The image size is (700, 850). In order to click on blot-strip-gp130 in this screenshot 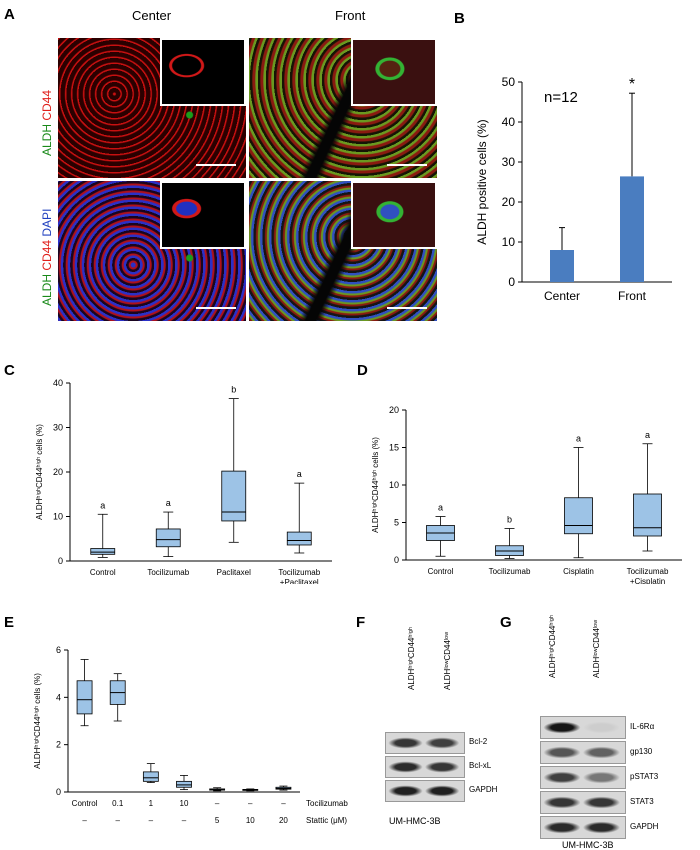, I will do `click(583, 752)`.